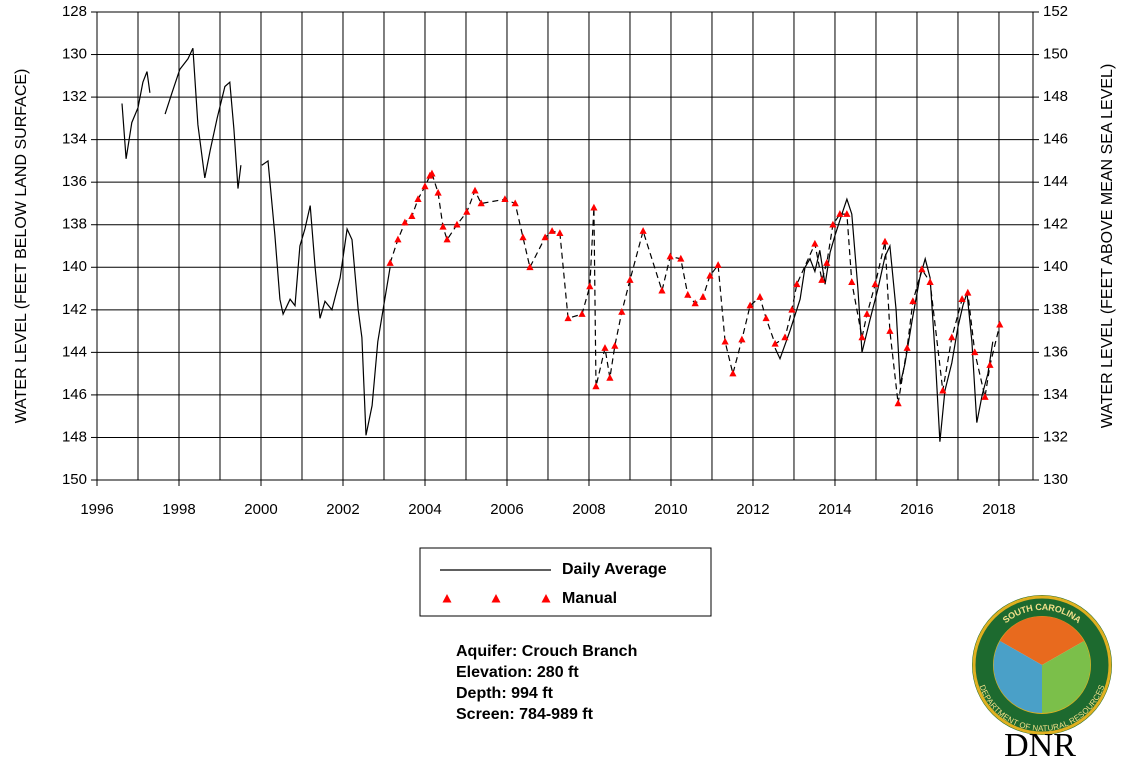 The height and width of the screenshot is (768, 1122). Describe the element at coordinates (1055, 309) in the screenshot. I see `y2-tick-label: 138` at that location.